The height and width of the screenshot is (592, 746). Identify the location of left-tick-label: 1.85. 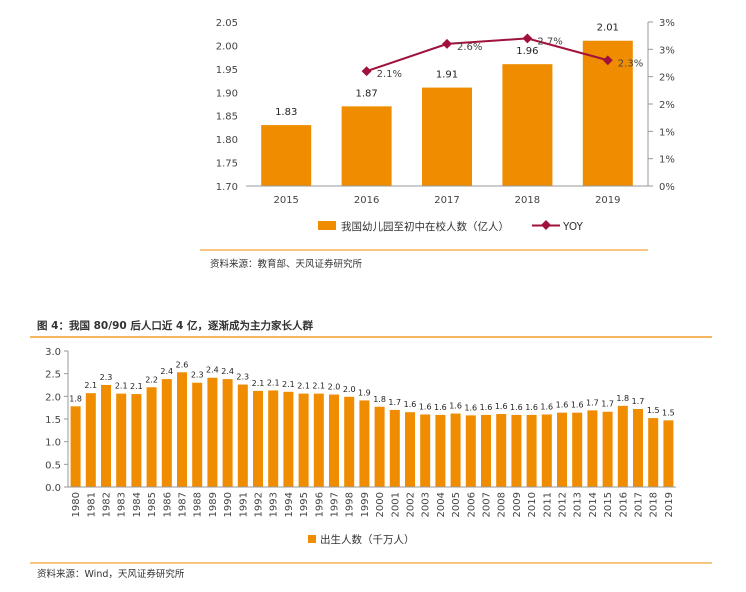
(227, 117).